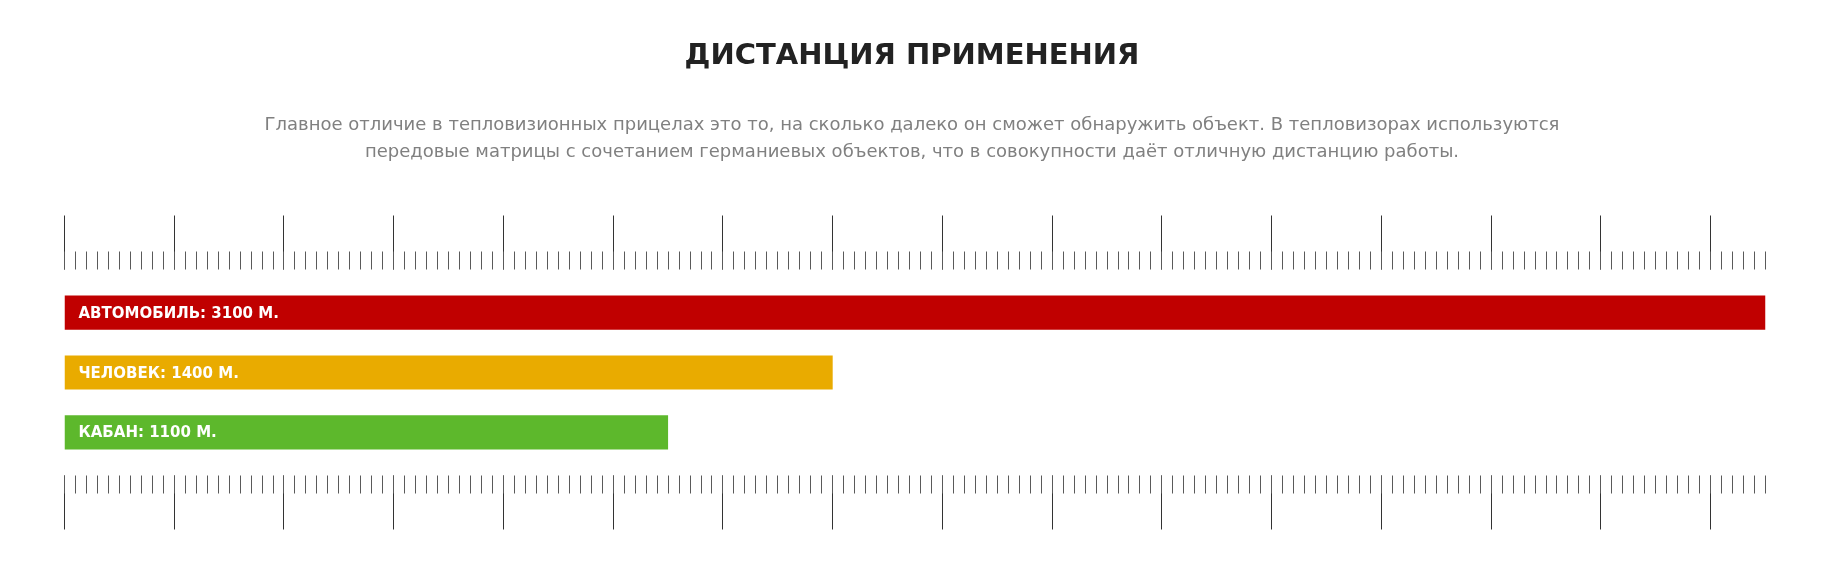 This screenshot has width=1824, height=585. Describe the element at coordinates (912, 54) in the screenshot. I see `chart-title: ДИСТАНЦИЯ ПРИМЕНЕНИЯ` at that location.